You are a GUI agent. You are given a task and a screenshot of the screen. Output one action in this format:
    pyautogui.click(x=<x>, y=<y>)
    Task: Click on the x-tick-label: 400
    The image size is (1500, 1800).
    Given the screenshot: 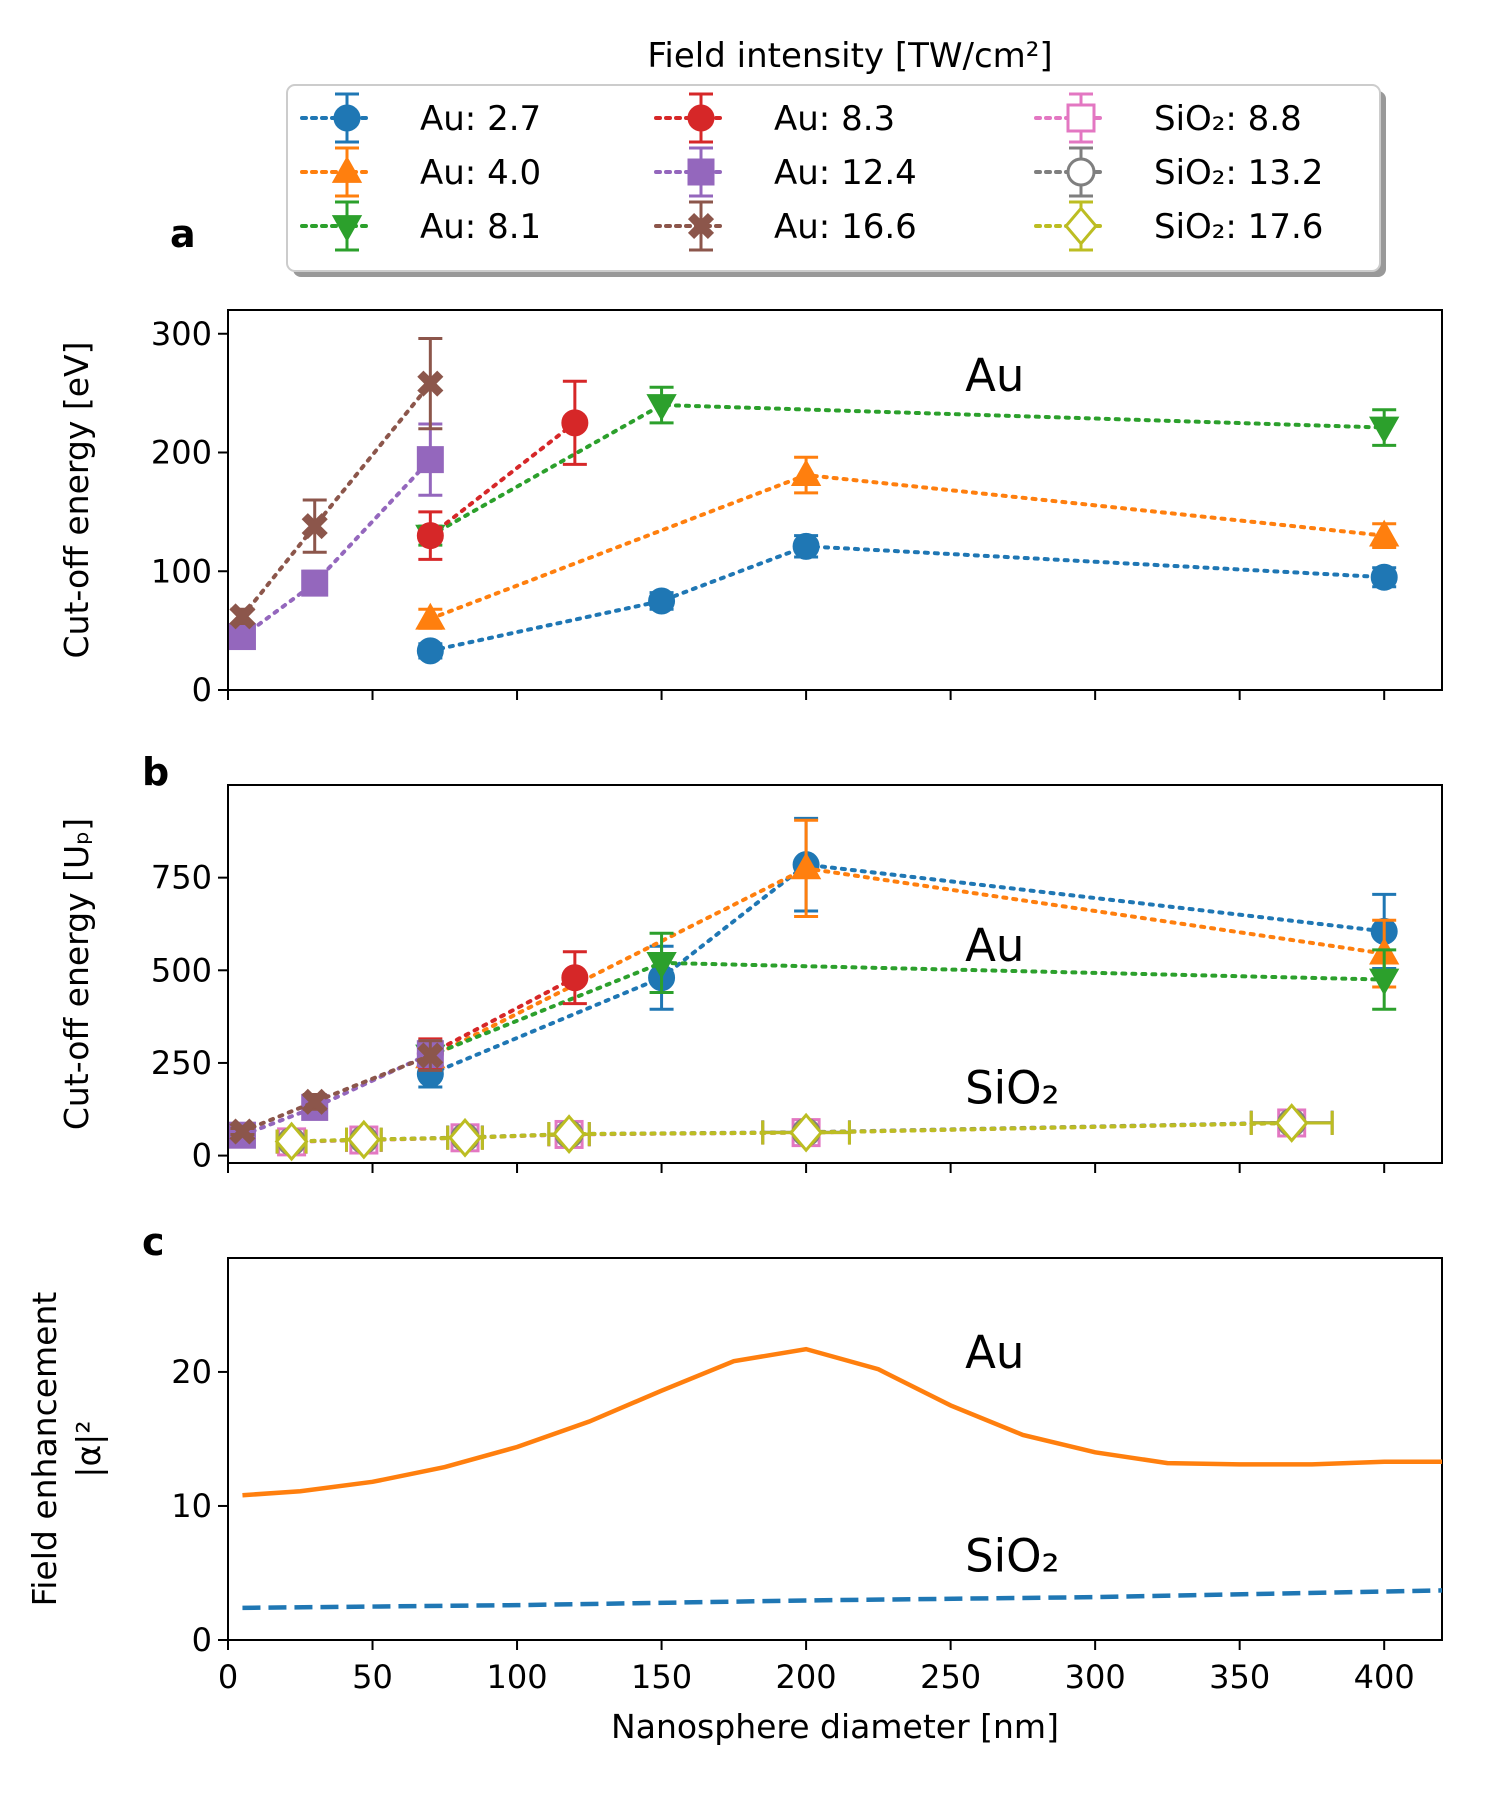 What is the action you would take?
    pyautogui.click(x=1384, y=1677)
    